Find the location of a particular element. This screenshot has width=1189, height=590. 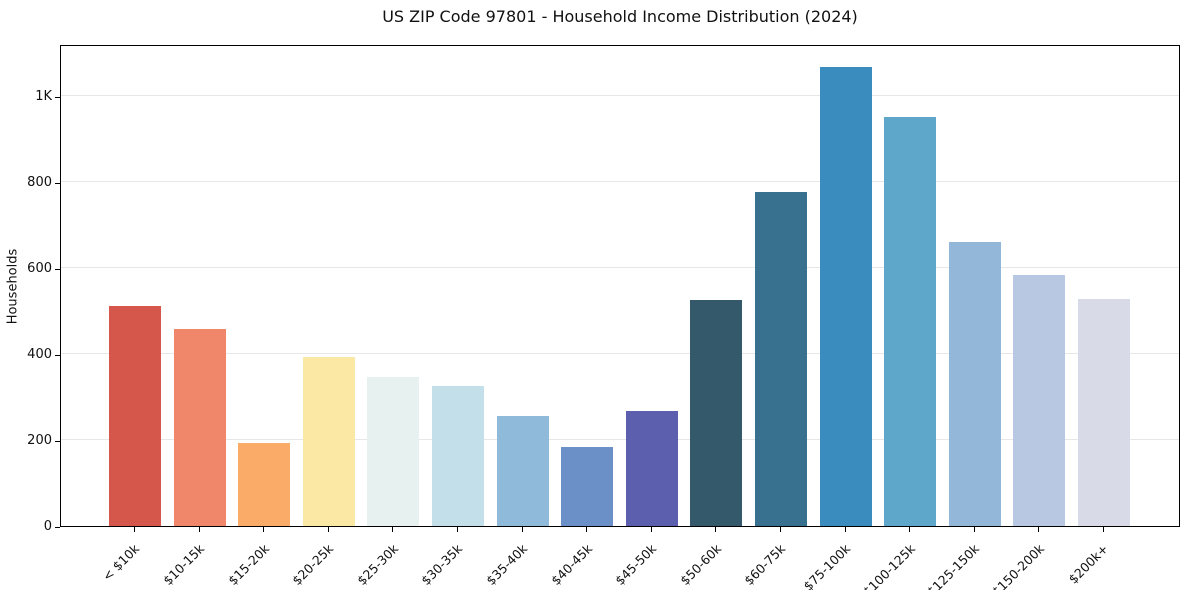

x-tick-mark-$35-40k is located at coordinates (522, 529).